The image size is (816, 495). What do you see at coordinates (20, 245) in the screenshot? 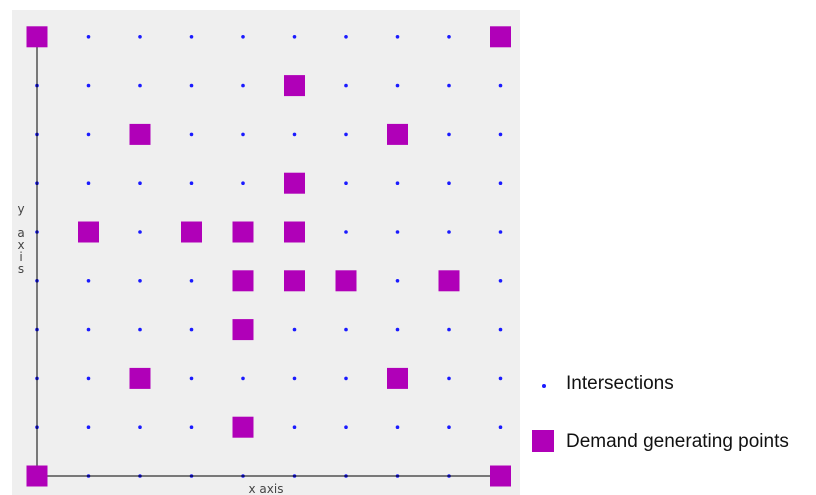
I see `y-axis-label-char: x` at bounding box center [20, 245].